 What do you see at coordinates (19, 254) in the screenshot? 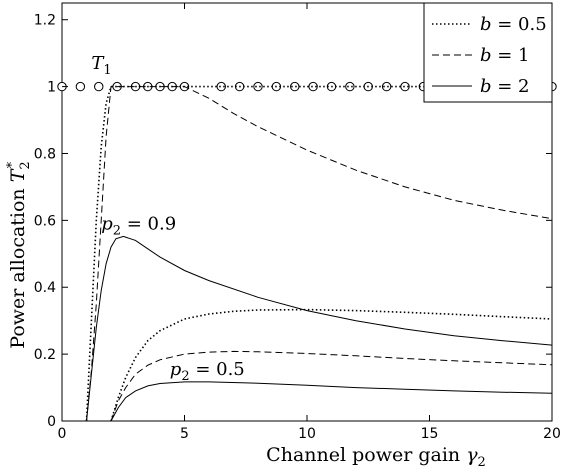
I see `y-axis-label: Power allocation T2*` at bounding box center [19, 254].